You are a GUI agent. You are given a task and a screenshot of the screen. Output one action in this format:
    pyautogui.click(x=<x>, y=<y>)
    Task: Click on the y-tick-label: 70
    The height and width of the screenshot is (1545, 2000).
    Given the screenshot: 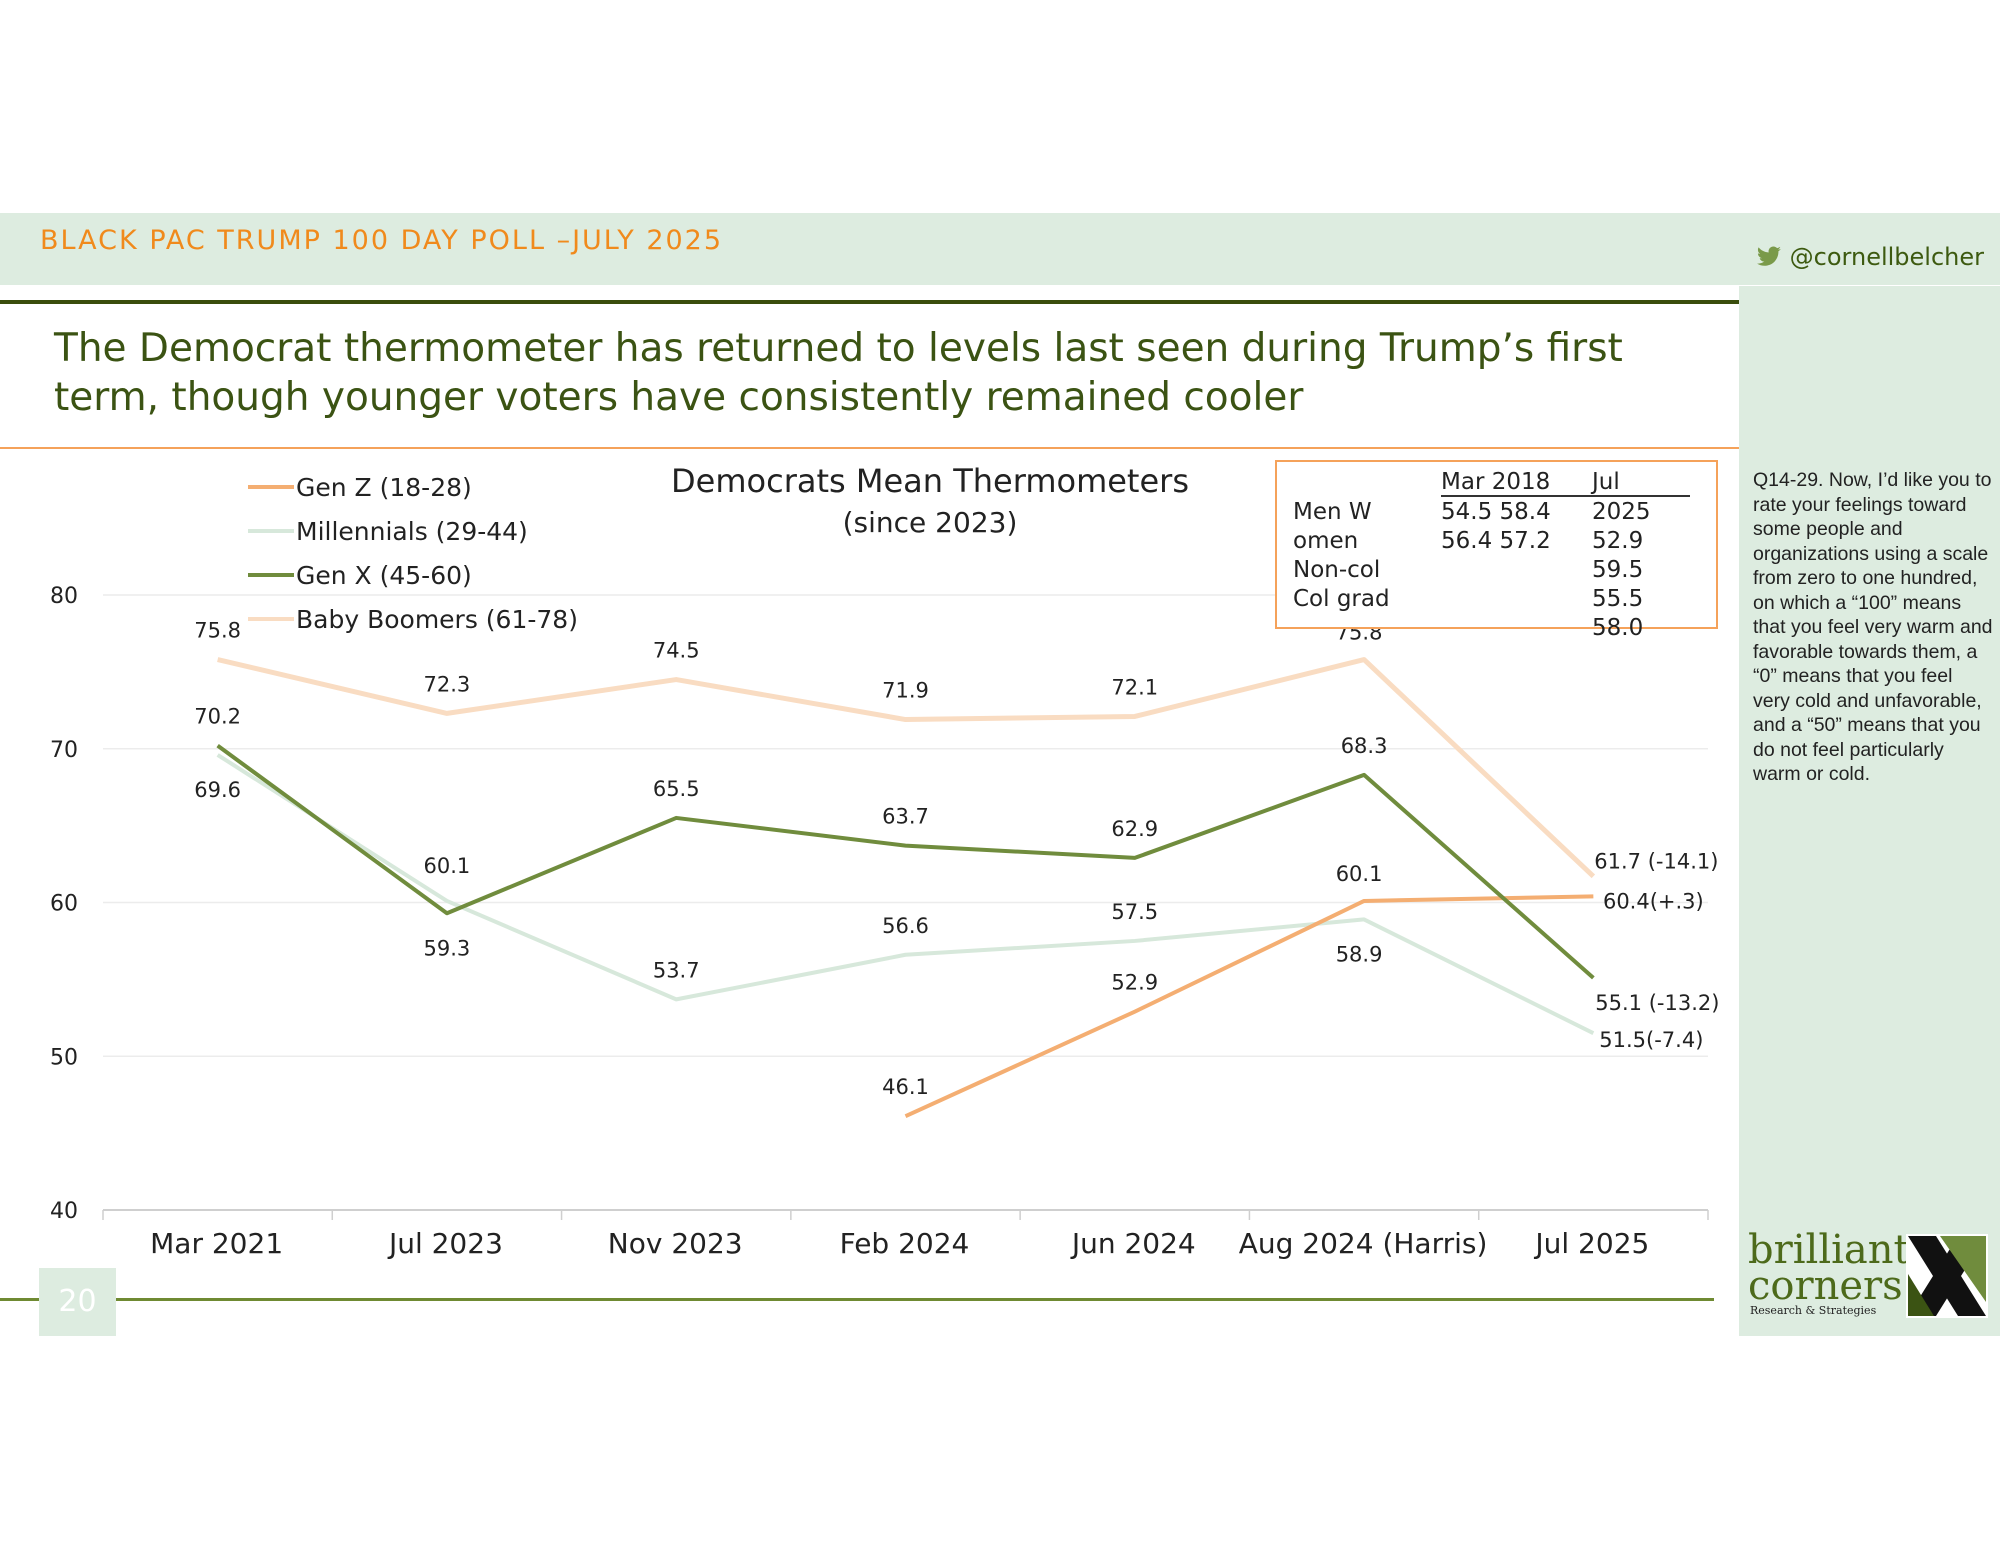 What is the action you would take?
    pyautogui.click(x=64, y=750)
    